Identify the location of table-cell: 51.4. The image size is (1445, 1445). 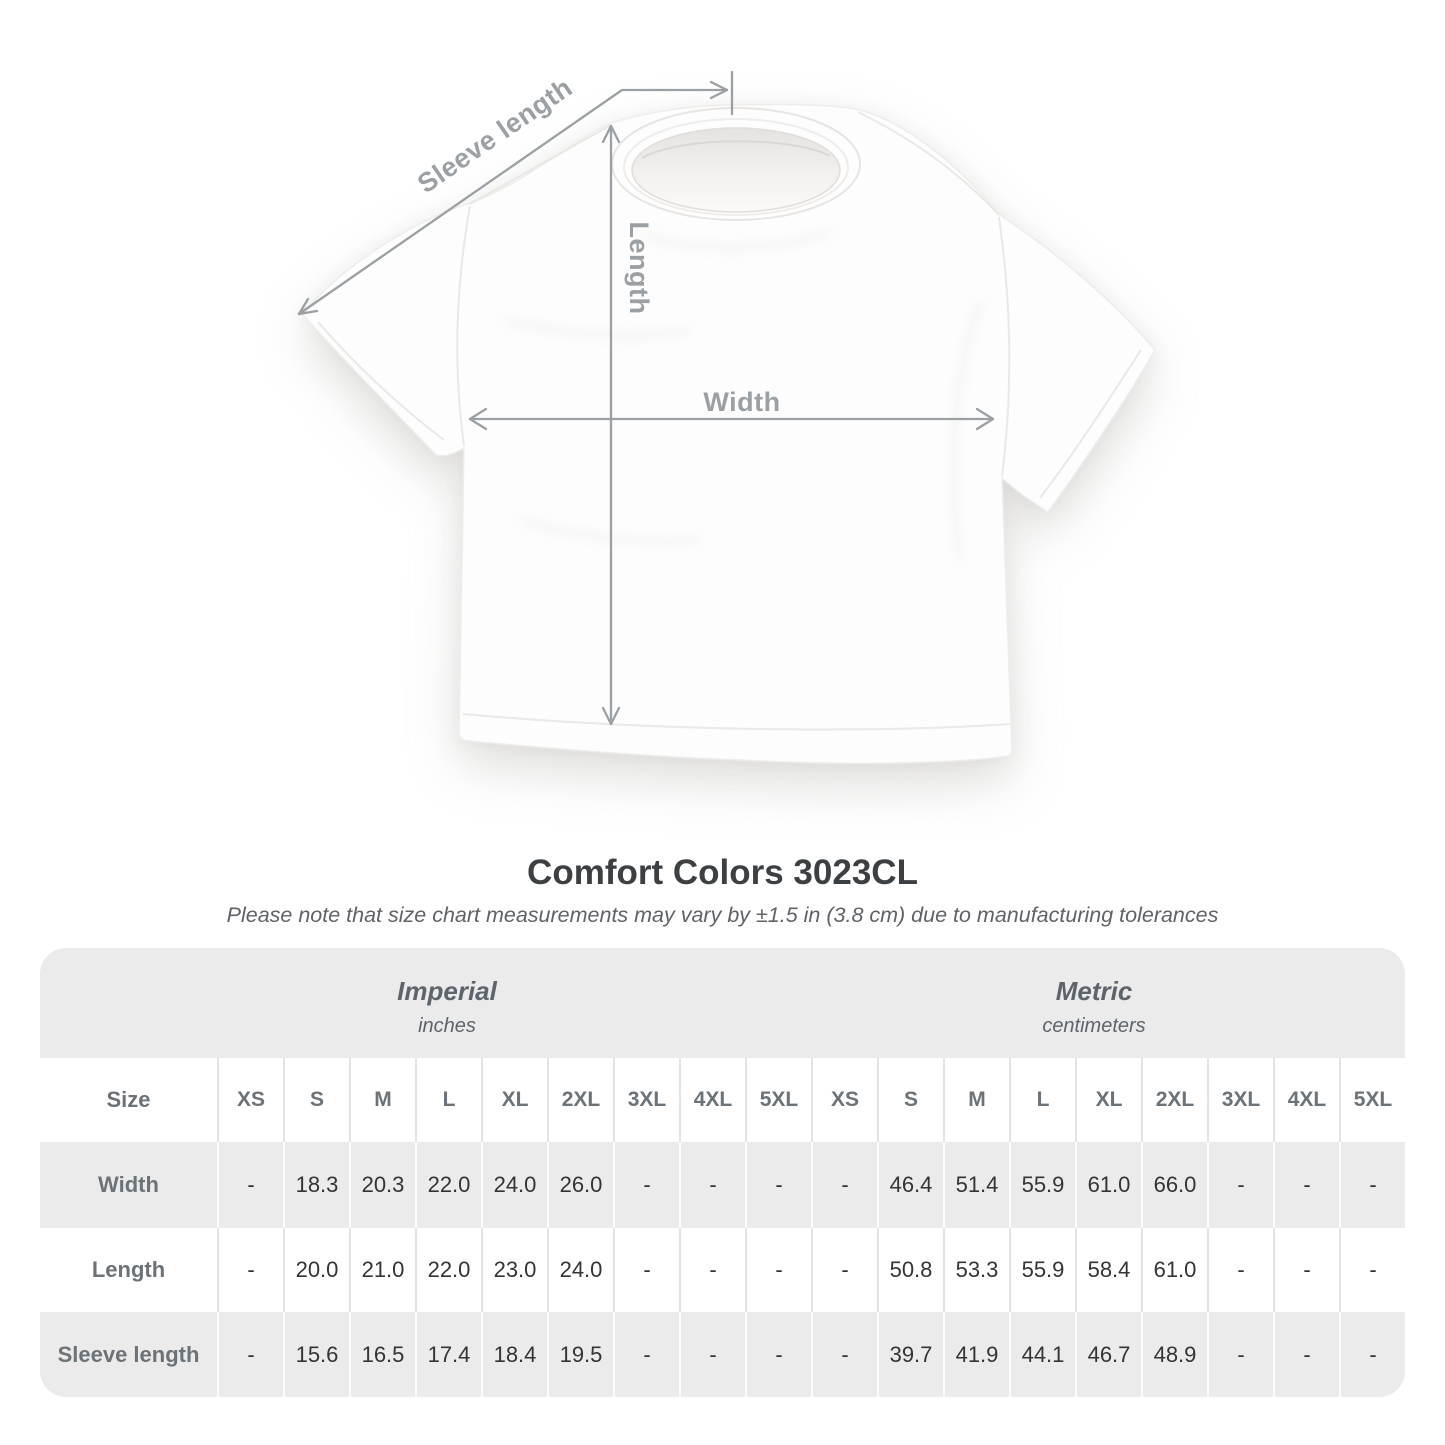
(976, 1185).